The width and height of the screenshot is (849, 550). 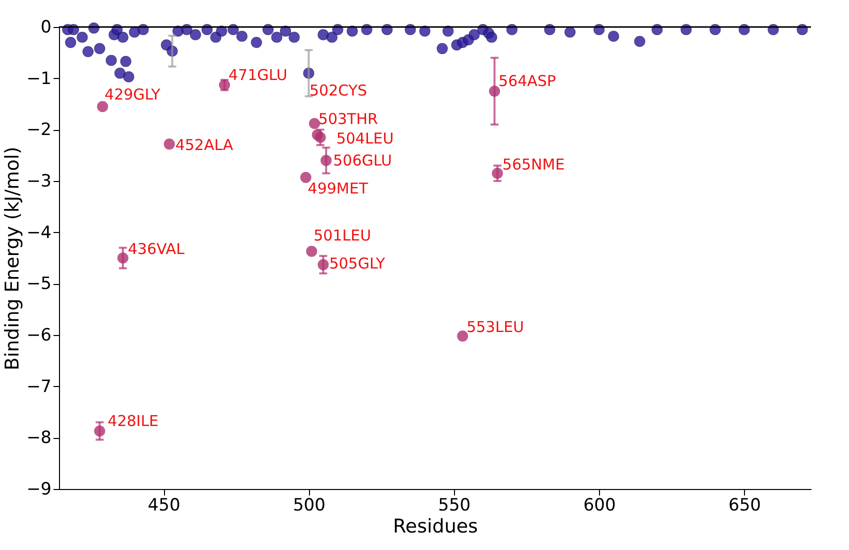 What do you see at coordinates (309, 506) in the screenshot?
I see `x-tick-label: 500` at bounding box center [309, 506].